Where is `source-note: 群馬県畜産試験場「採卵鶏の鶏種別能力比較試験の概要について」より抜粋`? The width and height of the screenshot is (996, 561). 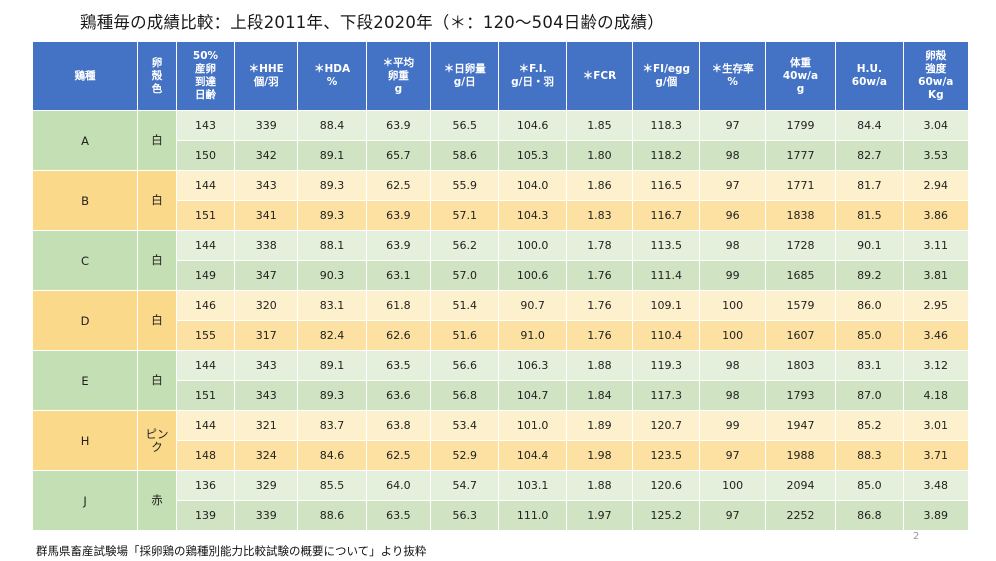 source-note: 群馬県畜産試験場「採卵鶏の鶏種別能力比較試験の概要について」より抜粋 is located at coordinates (231, 551).